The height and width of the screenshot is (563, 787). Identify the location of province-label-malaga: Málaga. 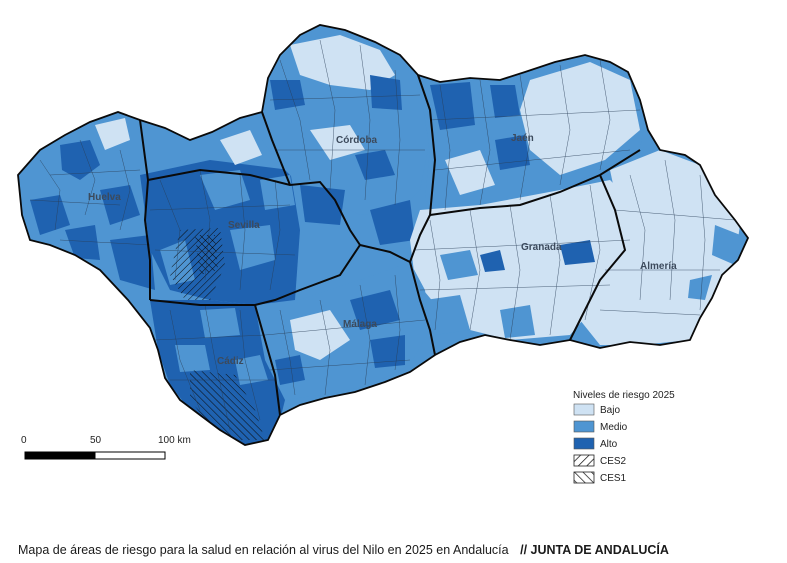
(360, 324).